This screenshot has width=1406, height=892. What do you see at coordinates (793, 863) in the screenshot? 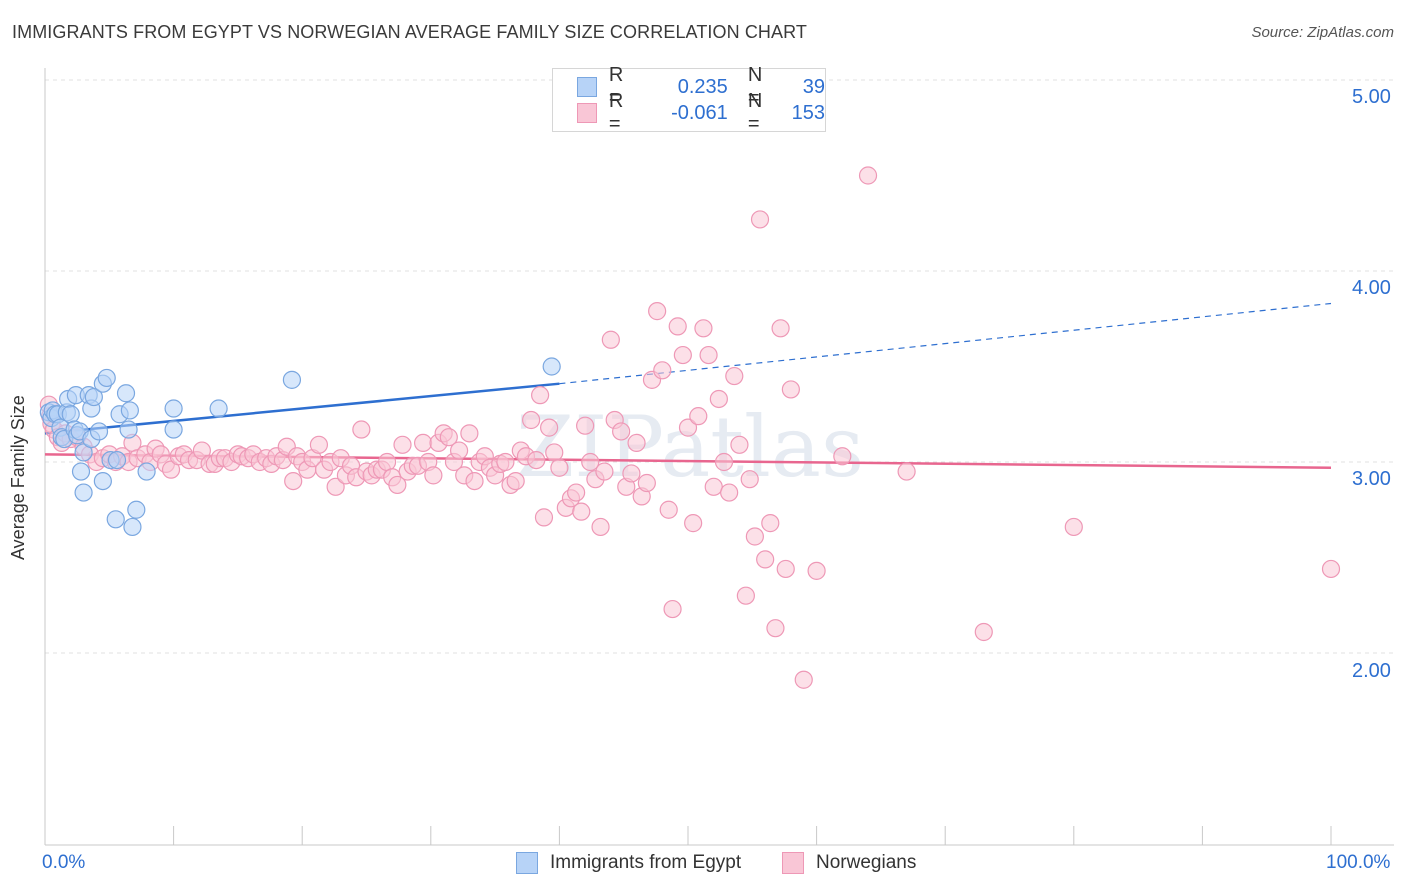
I see `legend-swatch-pink` at bounding box center [793, 863].